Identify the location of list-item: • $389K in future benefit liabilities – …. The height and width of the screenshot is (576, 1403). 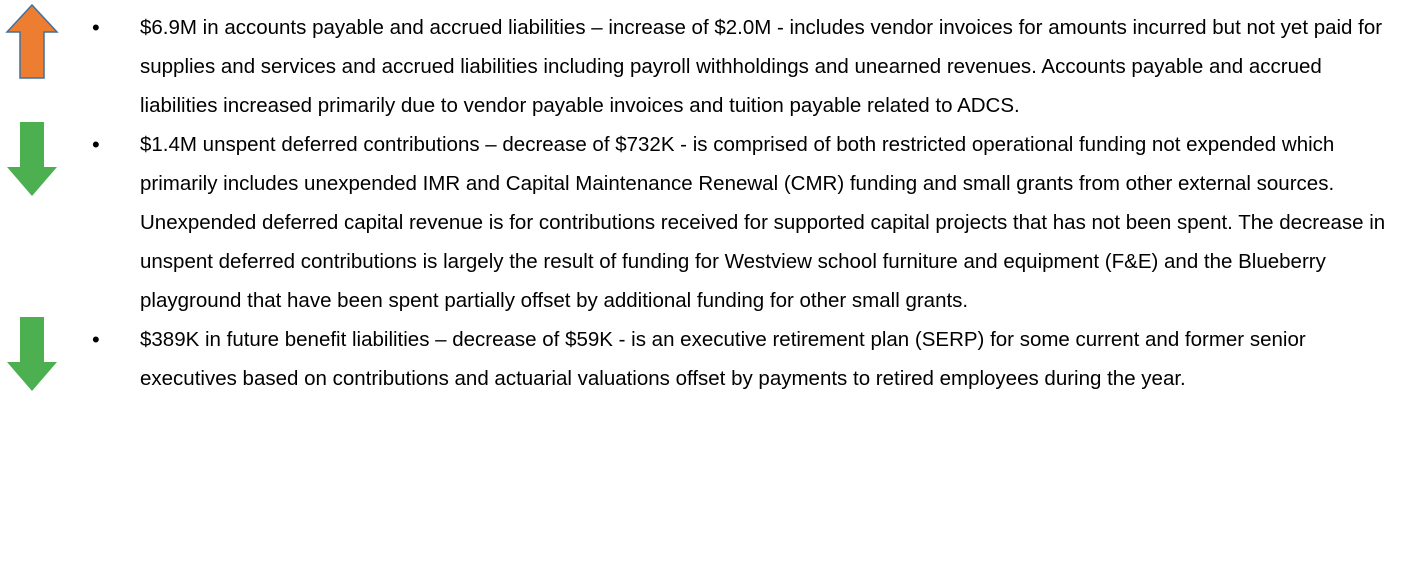
(695, 357).